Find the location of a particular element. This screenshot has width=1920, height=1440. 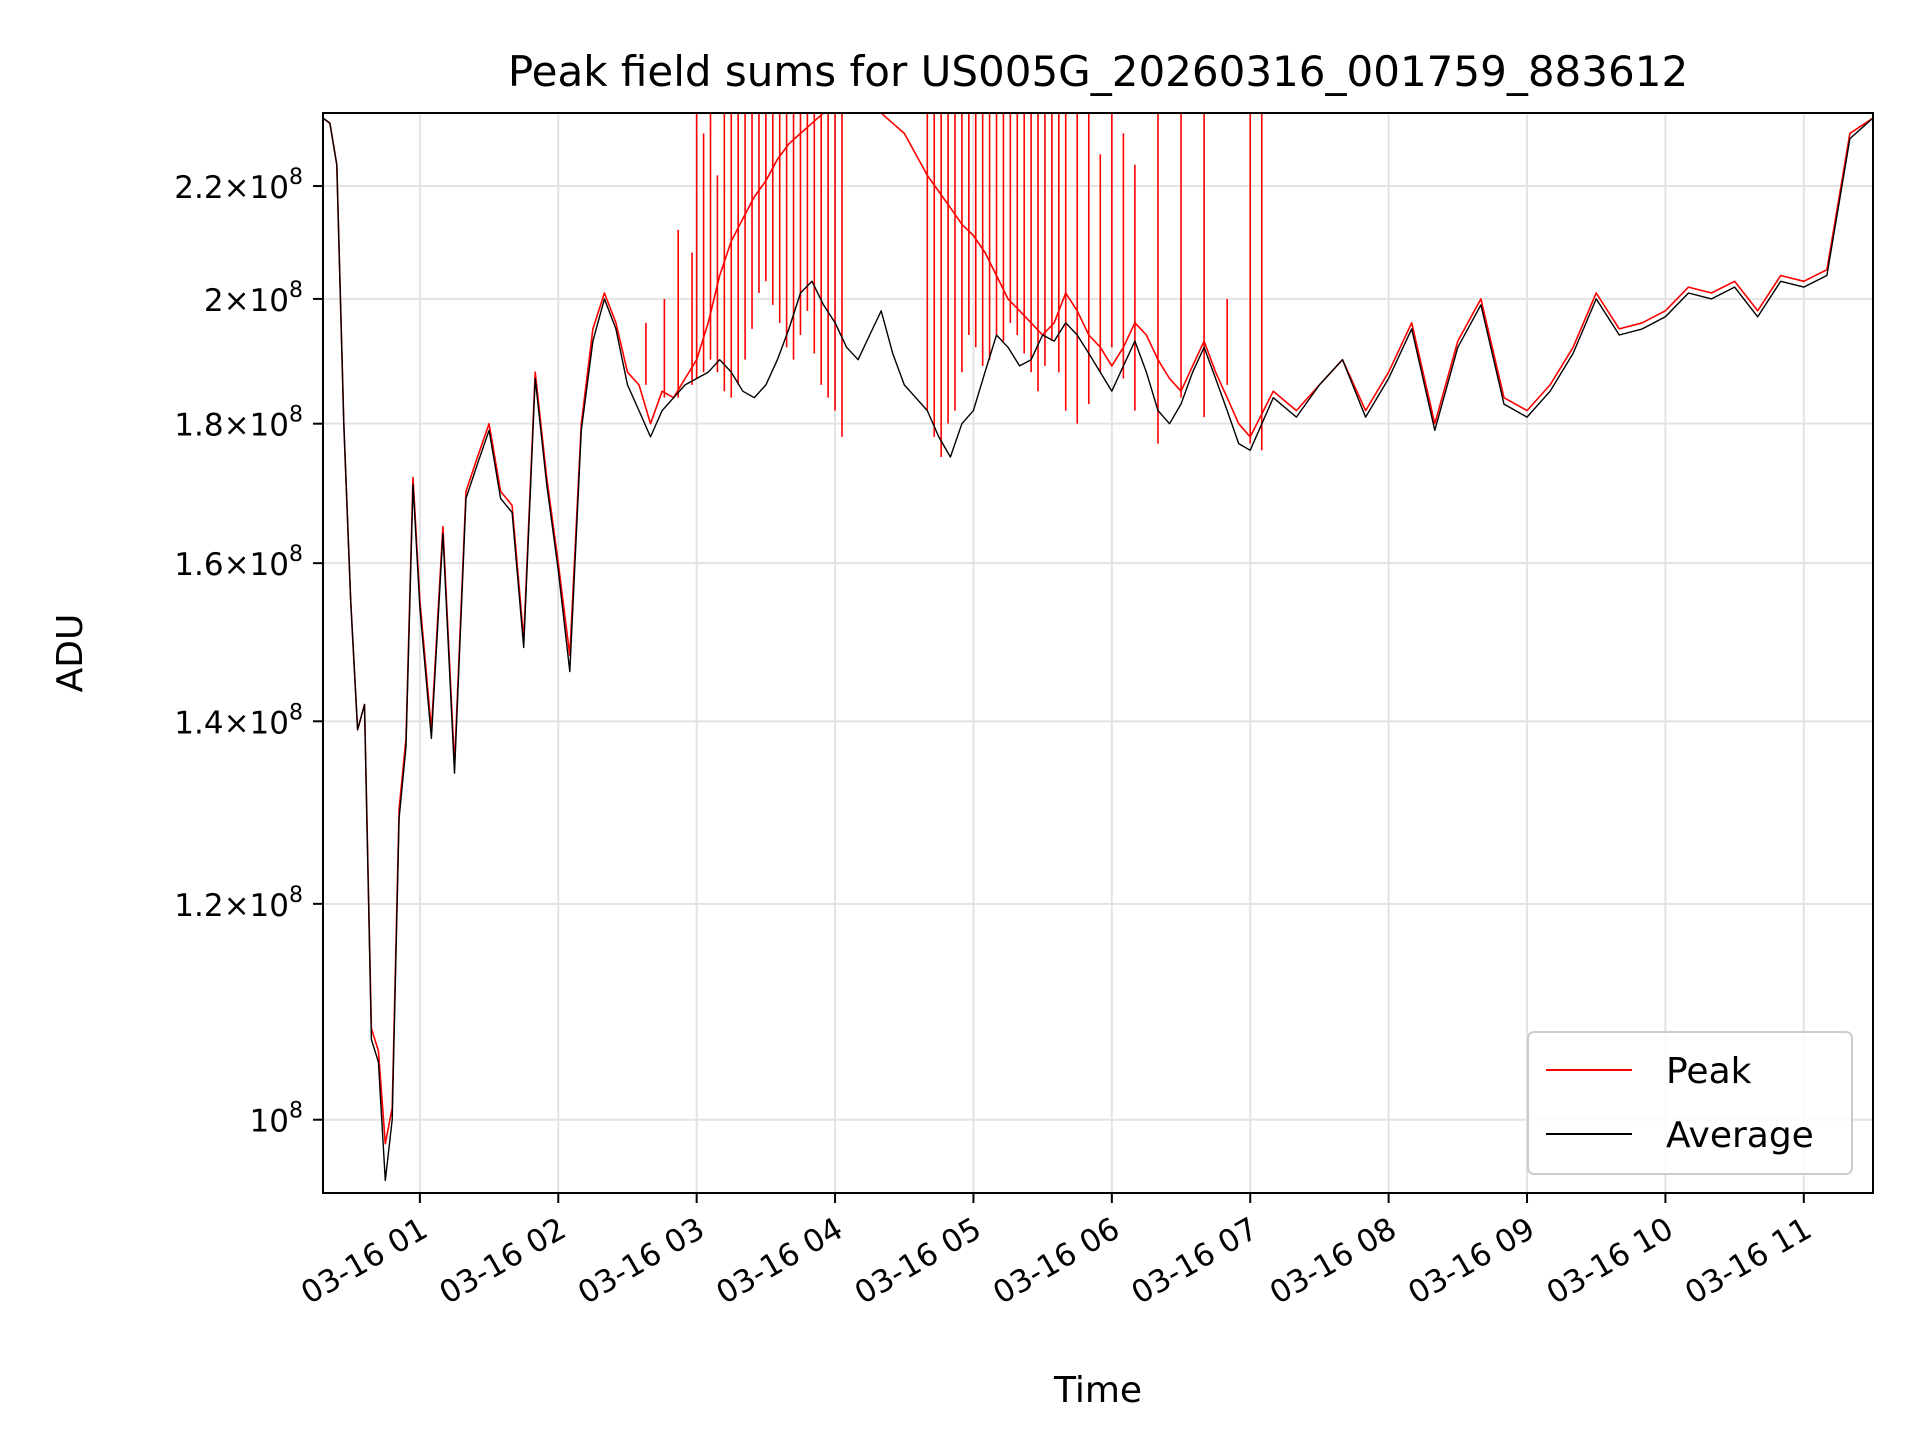

y-tick-label: 2.2×108 is located at coordinates (238, 185).